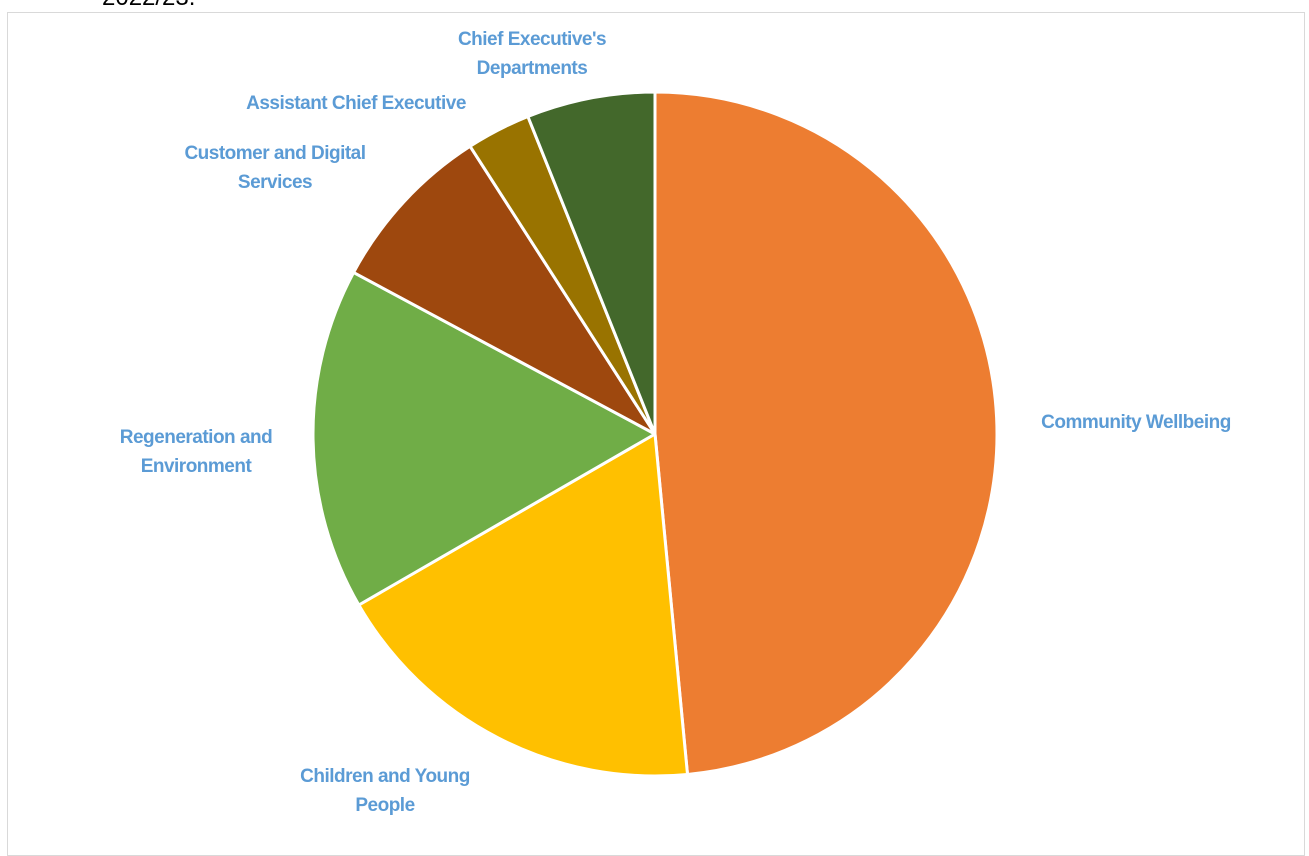 The width and height of the screenshot is (1309, 856). I want to click on slice-label-community-wellbeing: Community Wellbeing, so click(1136, 422).